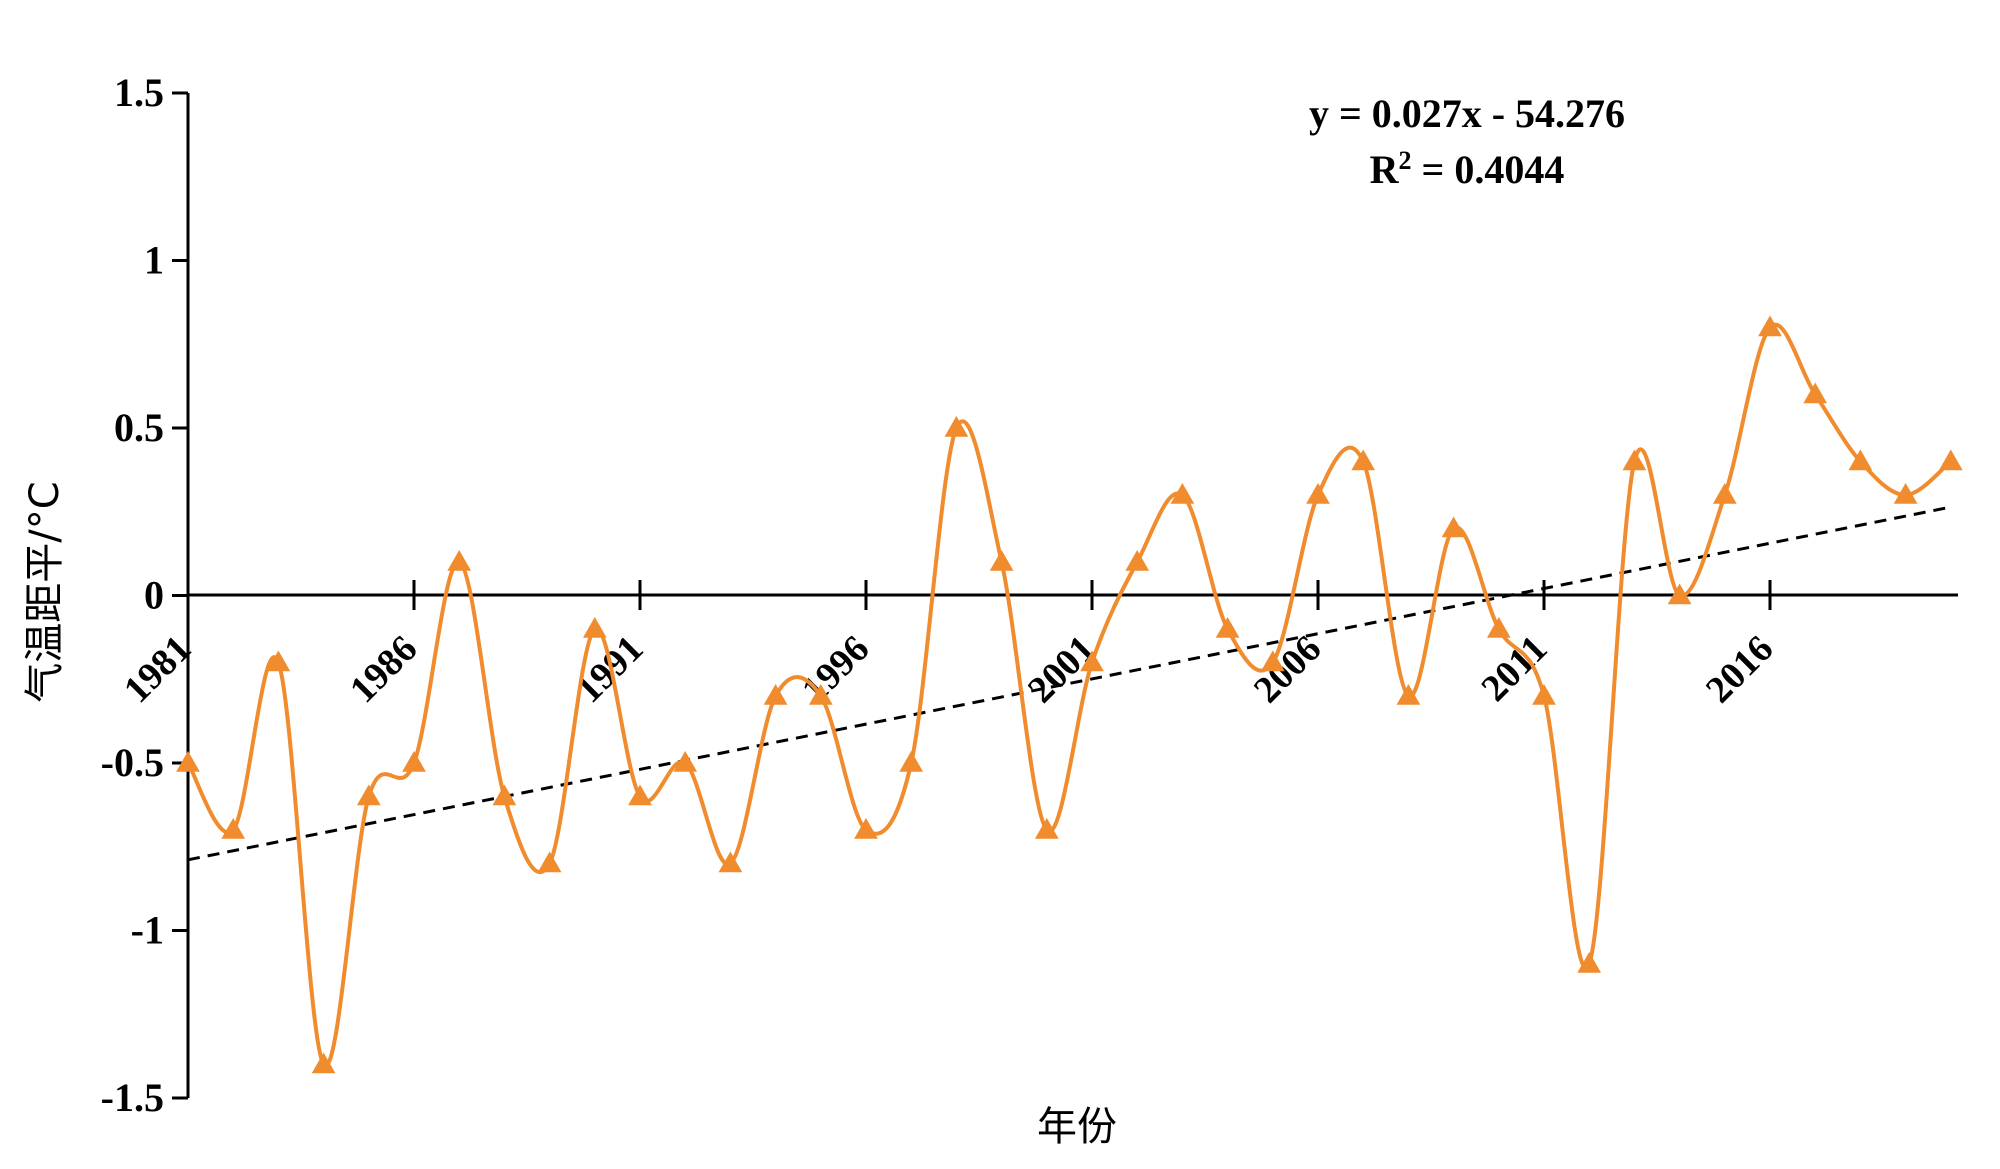 This screenshot has width=2000, height=1169. I want to click on r-squared-r: R, so click(1385, 169).